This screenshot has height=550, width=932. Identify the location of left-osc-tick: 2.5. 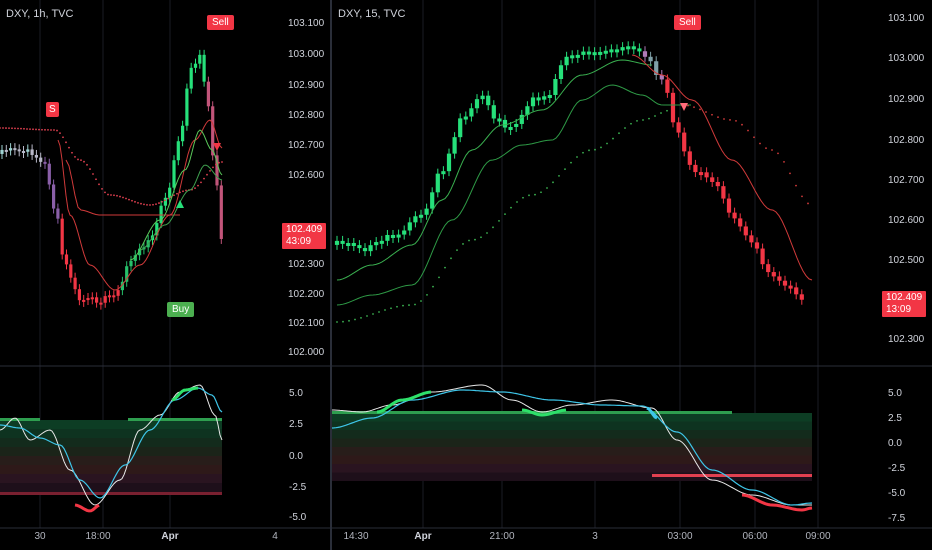
(296, 424).